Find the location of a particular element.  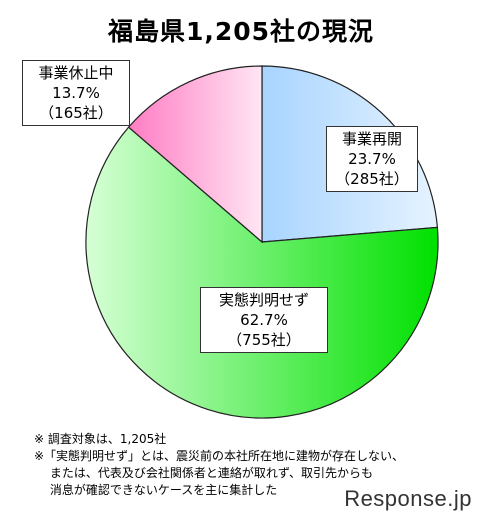

slice-label-percent: 23.7% is located at coordinates (372, 159).